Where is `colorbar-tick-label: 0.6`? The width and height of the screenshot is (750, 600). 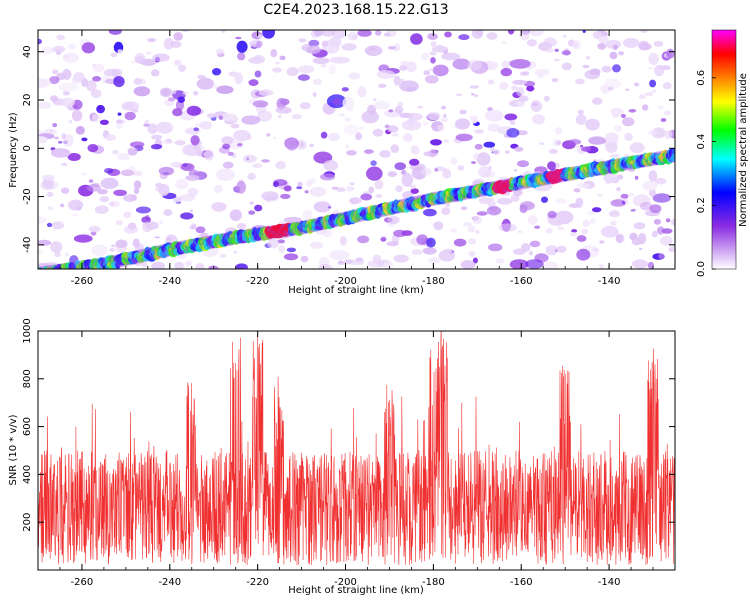
colorbar-tick-label: 0.6 is located at coordinates (701, 78).